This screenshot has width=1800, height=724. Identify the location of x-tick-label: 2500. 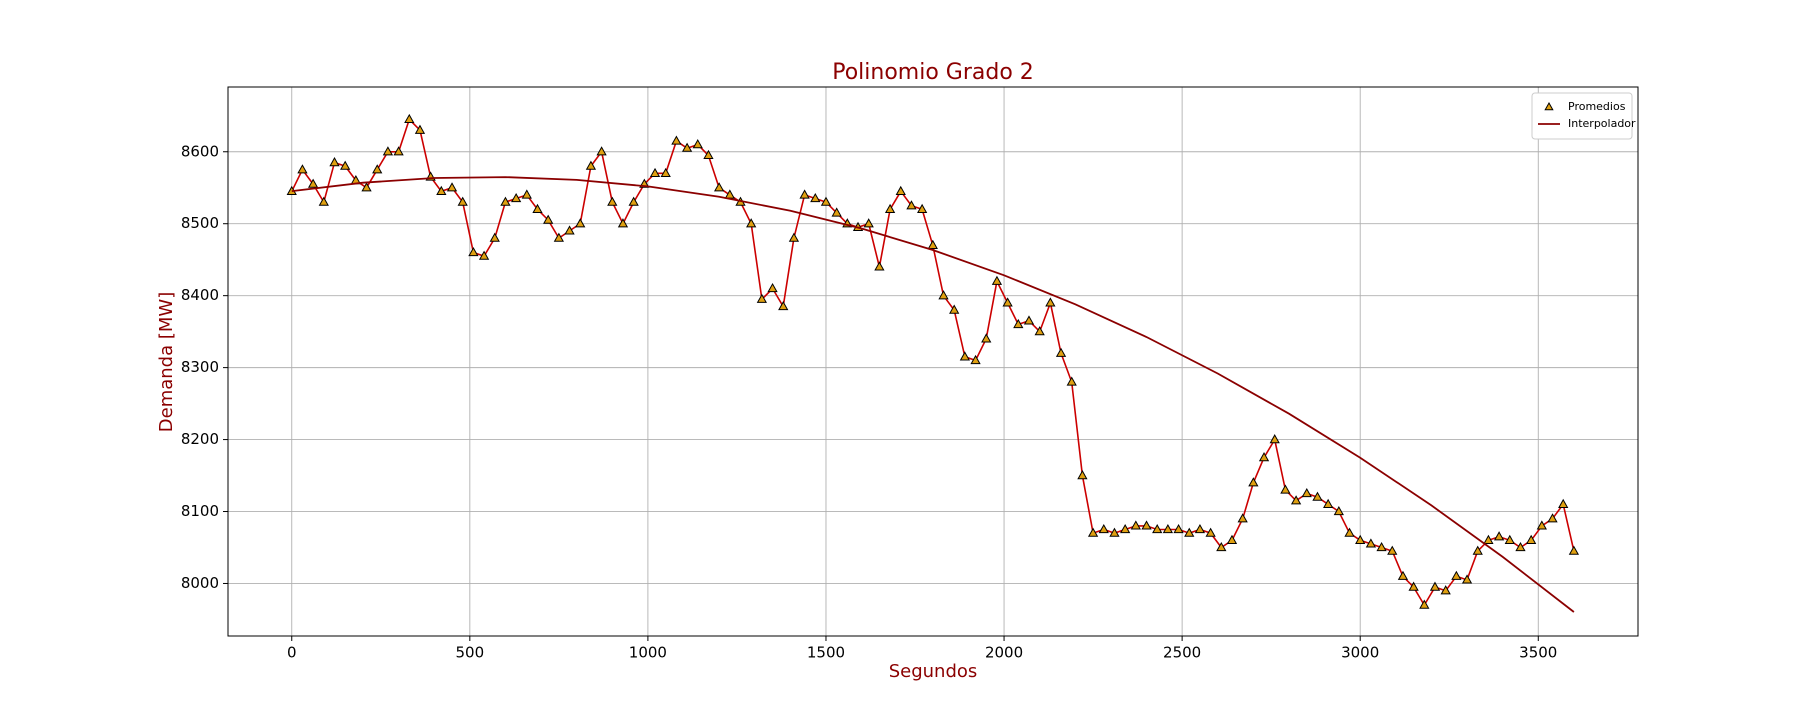
(1182, 653).